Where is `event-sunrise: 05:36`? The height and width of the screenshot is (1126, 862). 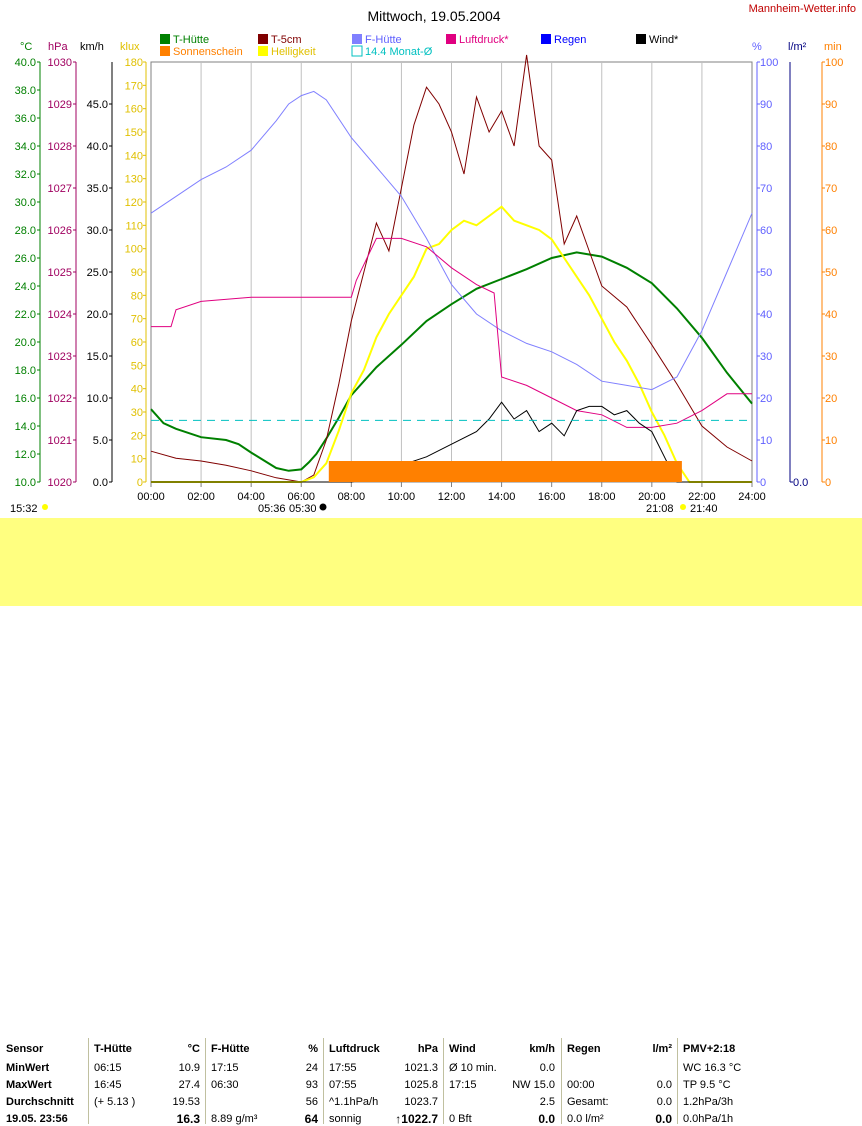 event-sunrise: 05:36 is located at coordinates (272, 509).